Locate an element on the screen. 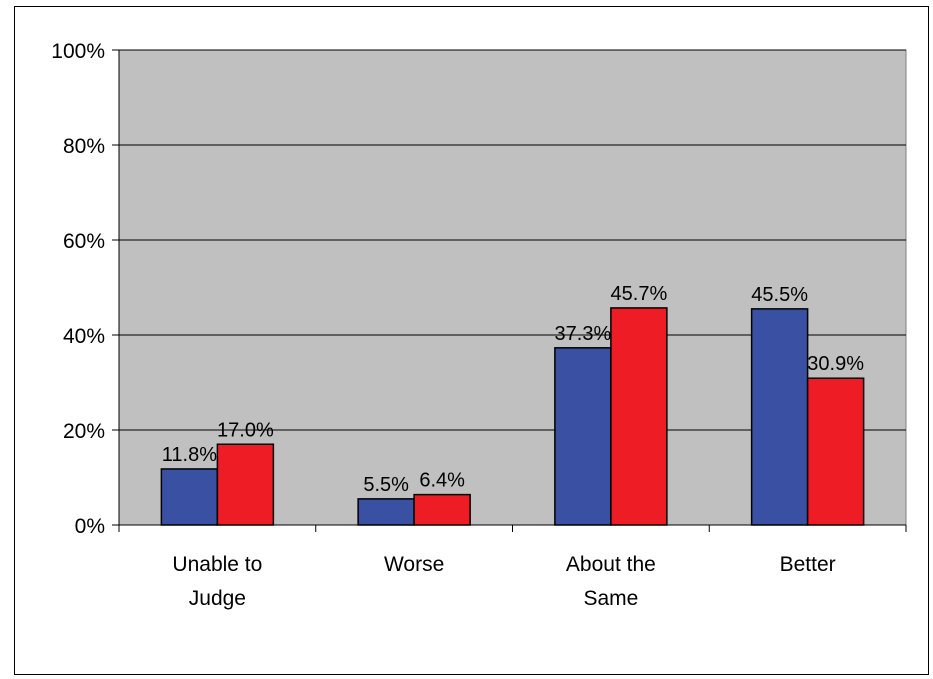 Image resolution: width=933 pixels, height=679 pixels. y-tick-label: 20% is located at coordinates (84, 431).